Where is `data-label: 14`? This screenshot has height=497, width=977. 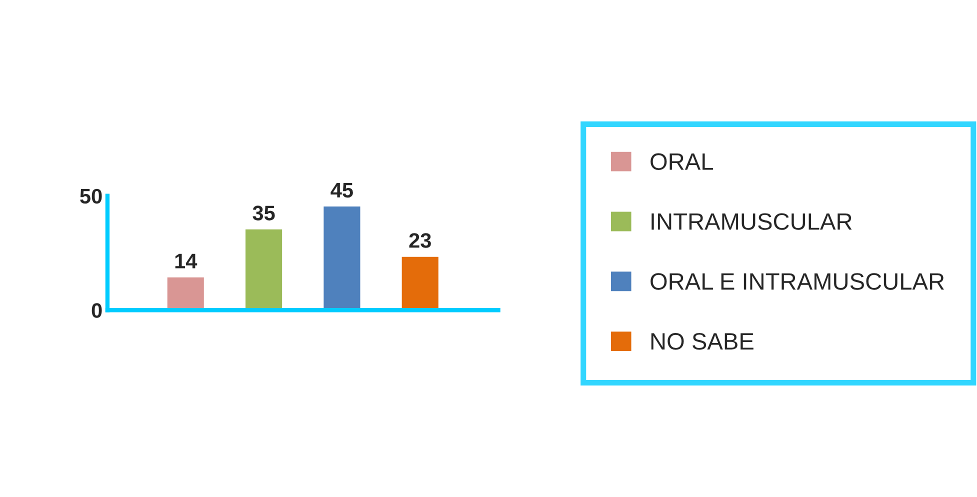 data-label: 14 is located at coordinates (186, 261).